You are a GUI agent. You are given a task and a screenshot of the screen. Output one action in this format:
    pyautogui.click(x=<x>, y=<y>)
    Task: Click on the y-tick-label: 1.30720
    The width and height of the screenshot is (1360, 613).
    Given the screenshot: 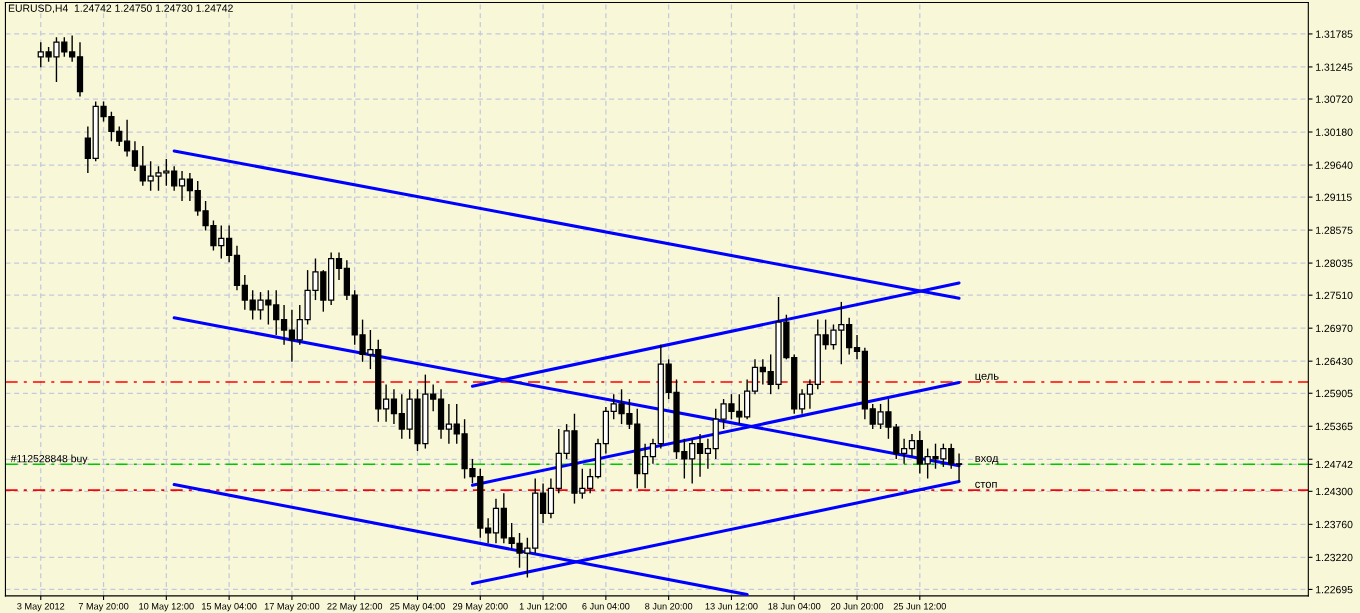 What is the action you would take?
    pyautogui.click(x=1334, y=99)
    